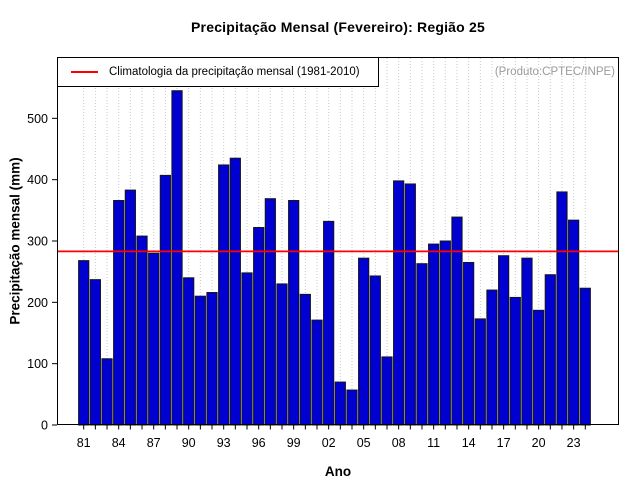  Describe the element at coordinates (338, 471) in the screenshot. I see `x-axis-title: Ano` at that location.